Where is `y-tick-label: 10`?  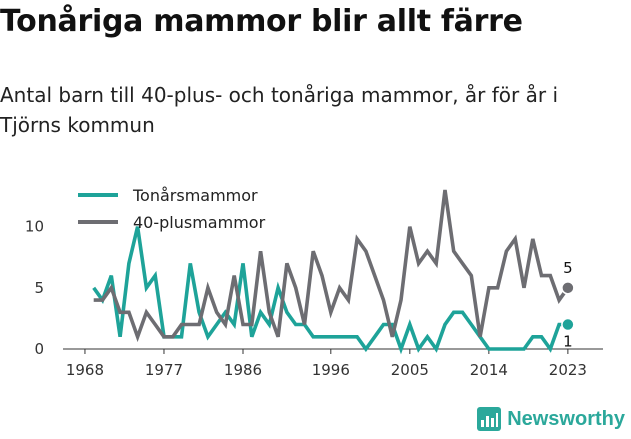 y-tick-label: 10 is located at coordinates (34, 227).